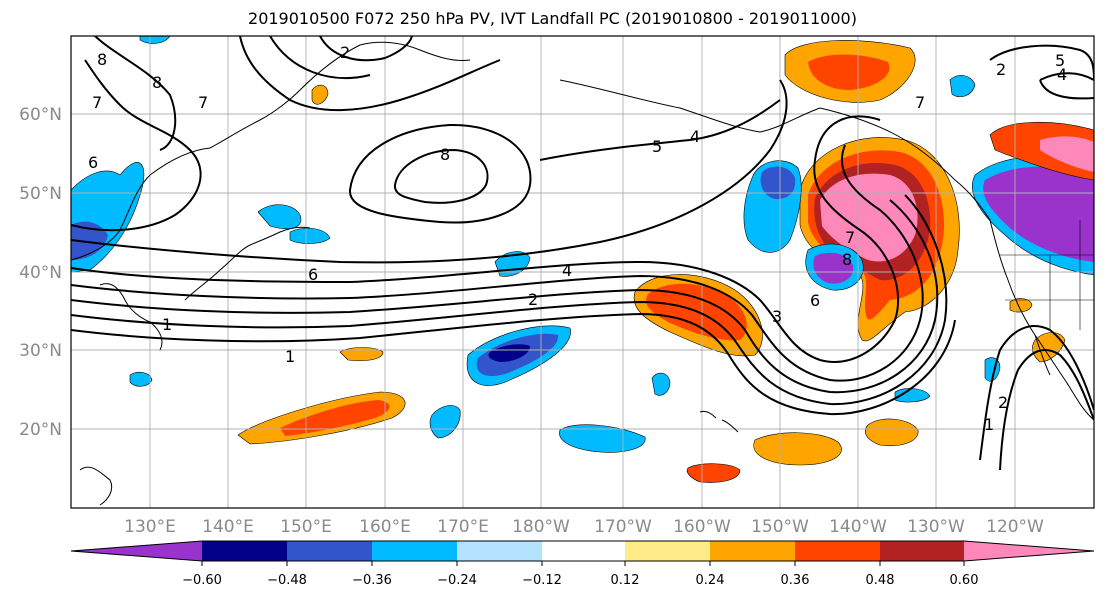 This screenshot has height=601, width=1105. What do you see at coordinates (795, 580) in the screenshot?
I see `colorbar-tick-label: 0.36` at bounding box center [795, 580].